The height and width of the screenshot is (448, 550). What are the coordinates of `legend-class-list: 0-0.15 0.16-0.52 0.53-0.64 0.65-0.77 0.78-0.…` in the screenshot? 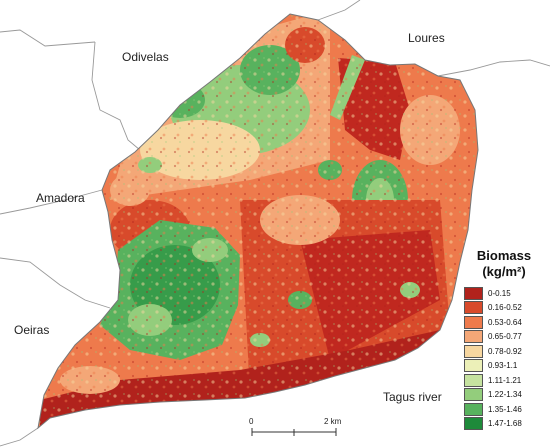 It's located at (504, 358).